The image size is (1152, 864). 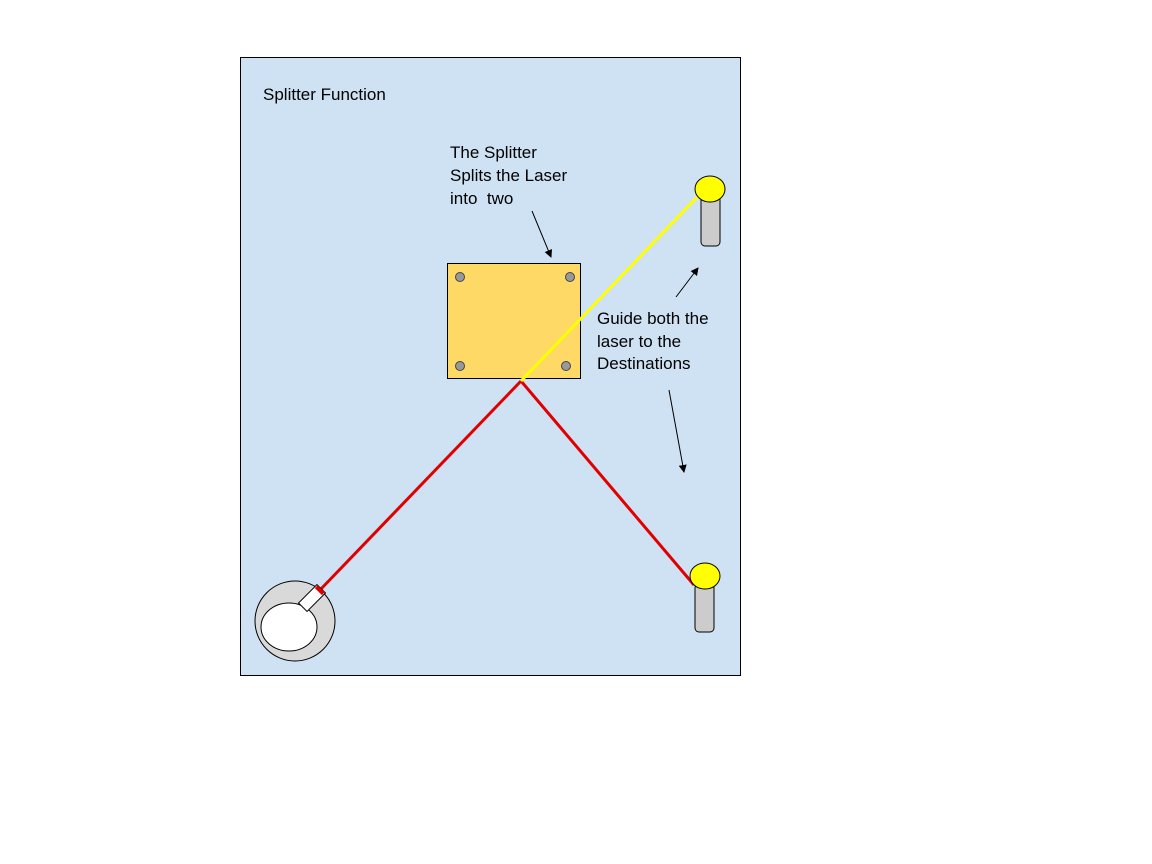 I want to click on splitter-block, so click(x=514, y=321).